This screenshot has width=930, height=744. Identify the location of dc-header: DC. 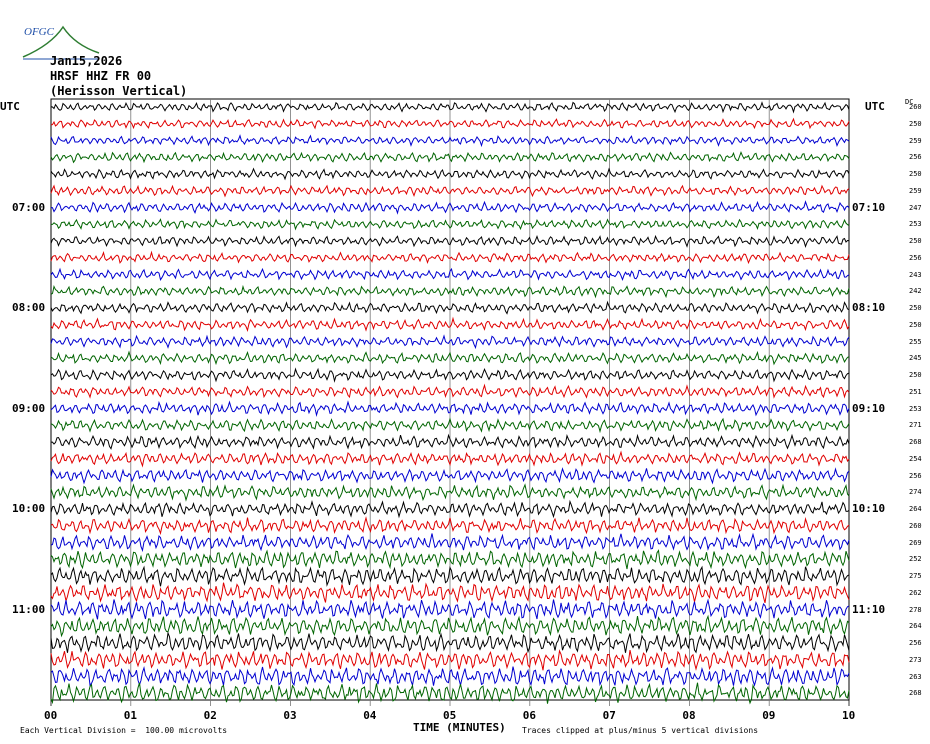
(909, 102).